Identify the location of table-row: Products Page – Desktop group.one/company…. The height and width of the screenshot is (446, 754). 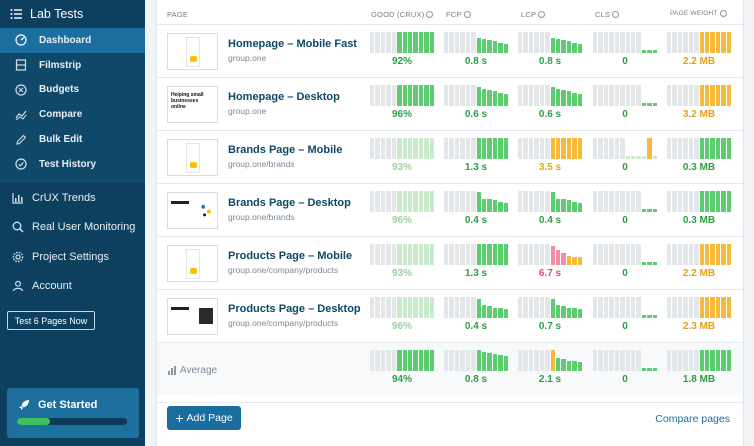
(450, 315).